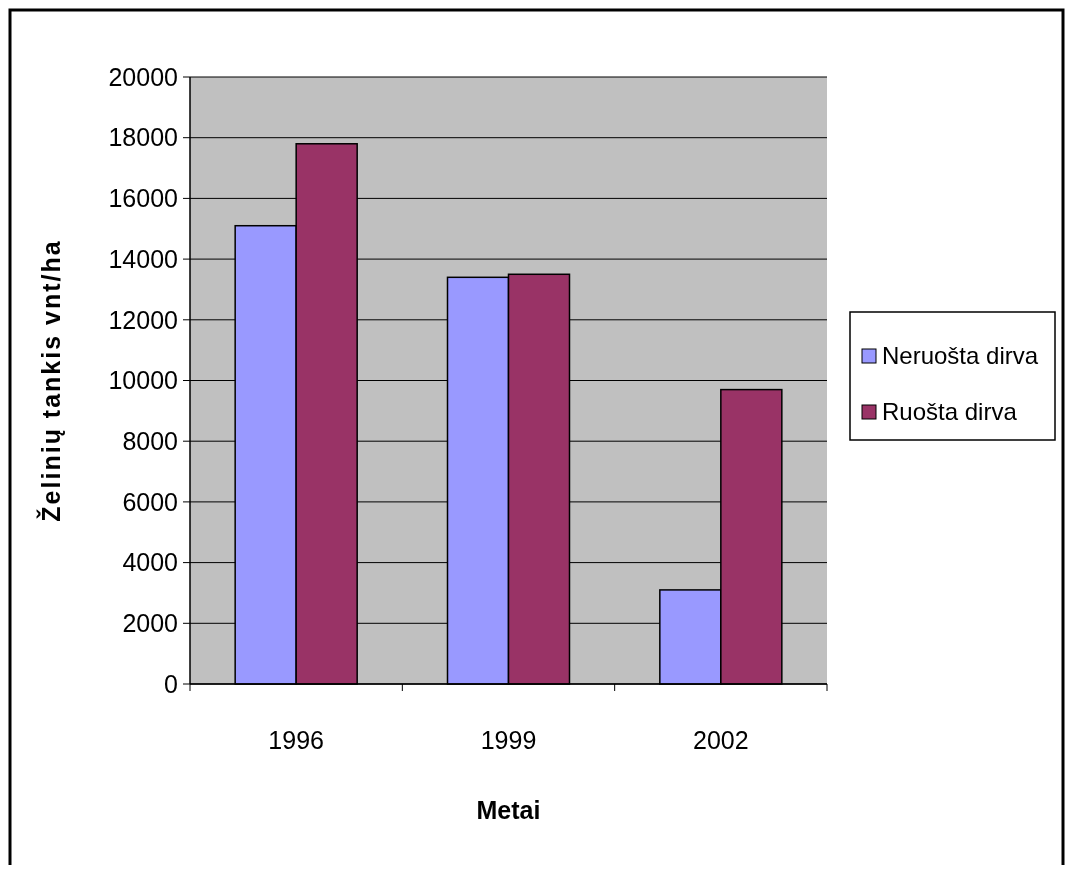  I want to click on y-tick-label: 2000, so click(150, 623).